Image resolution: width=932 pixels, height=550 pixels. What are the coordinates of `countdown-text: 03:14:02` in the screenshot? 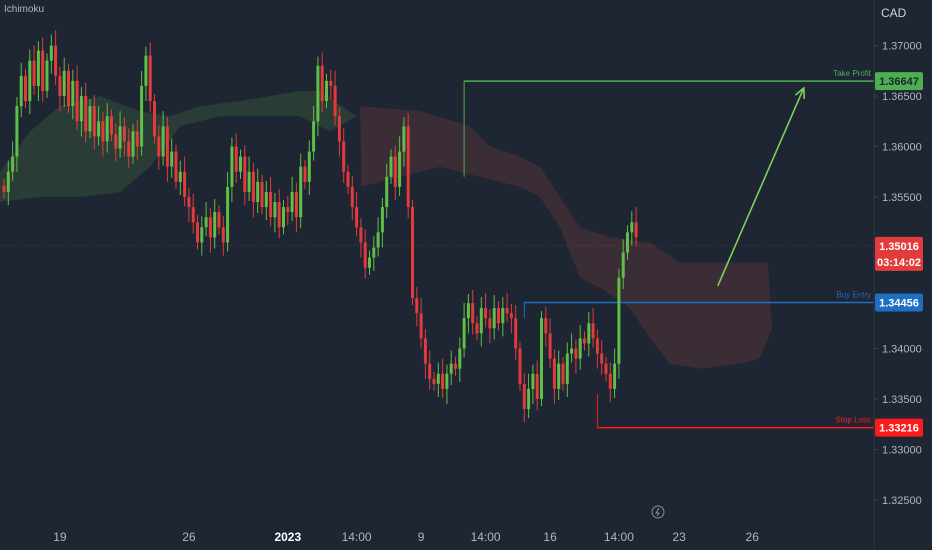 It's located at (899, 263).